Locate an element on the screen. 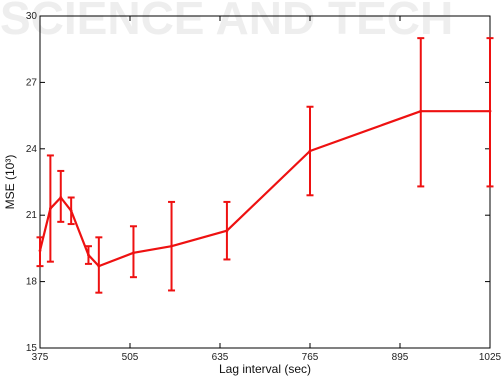  watermark-text: SCIENCE AND TECH is located at coordinates (226, 22).